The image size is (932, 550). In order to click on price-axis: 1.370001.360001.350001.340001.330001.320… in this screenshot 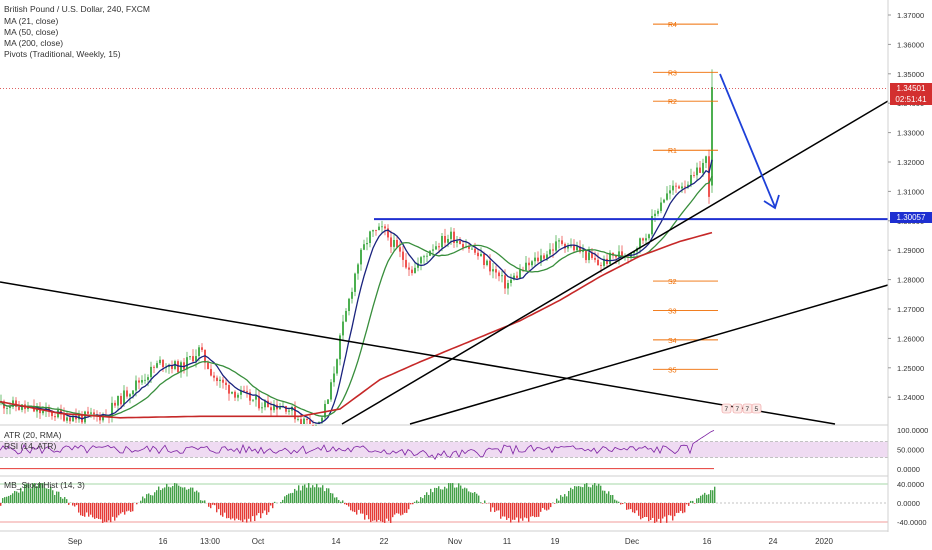, I will do `click(905, 266)`.